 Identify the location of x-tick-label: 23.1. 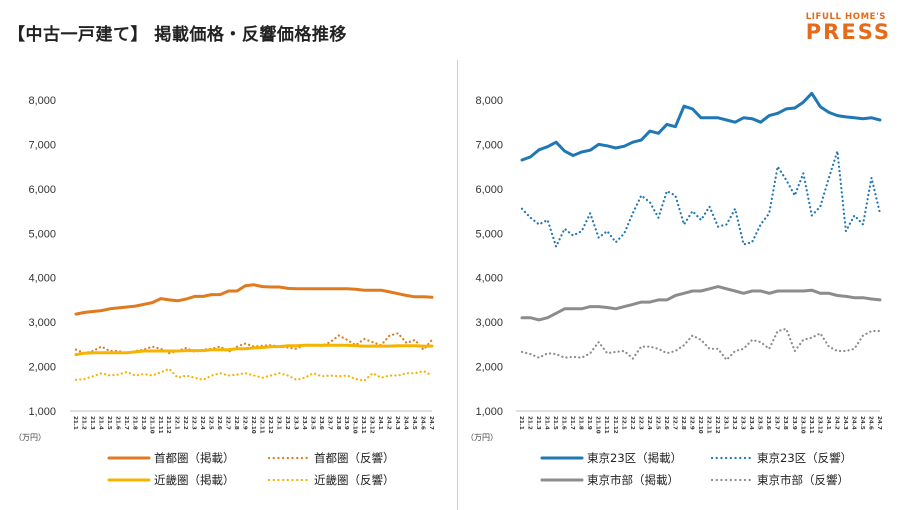
(726, 423).